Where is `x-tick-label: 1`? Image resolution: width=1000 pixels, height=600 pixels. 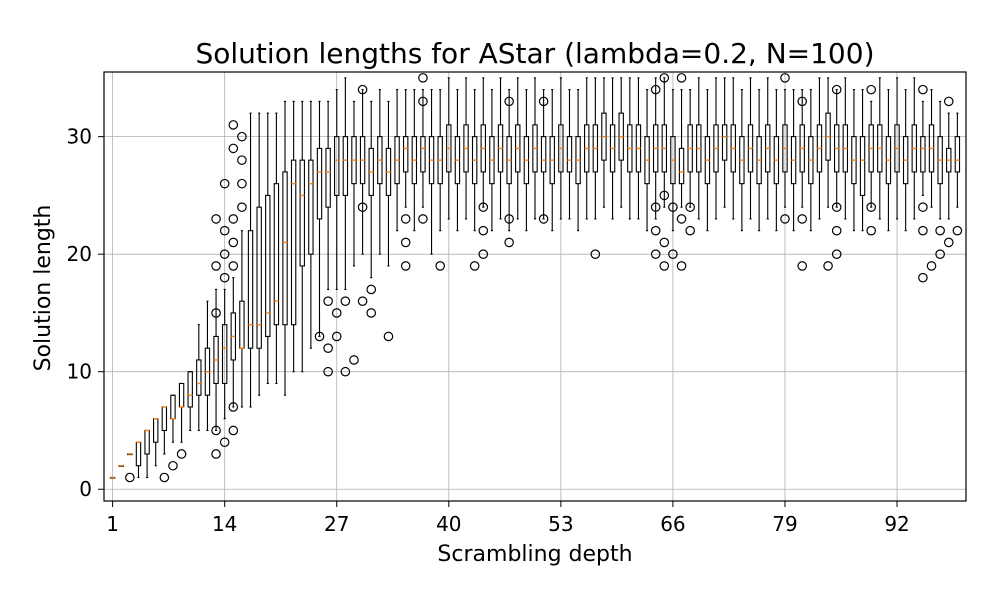
x-tick-label: 1 is located at coordinates (112, 524).